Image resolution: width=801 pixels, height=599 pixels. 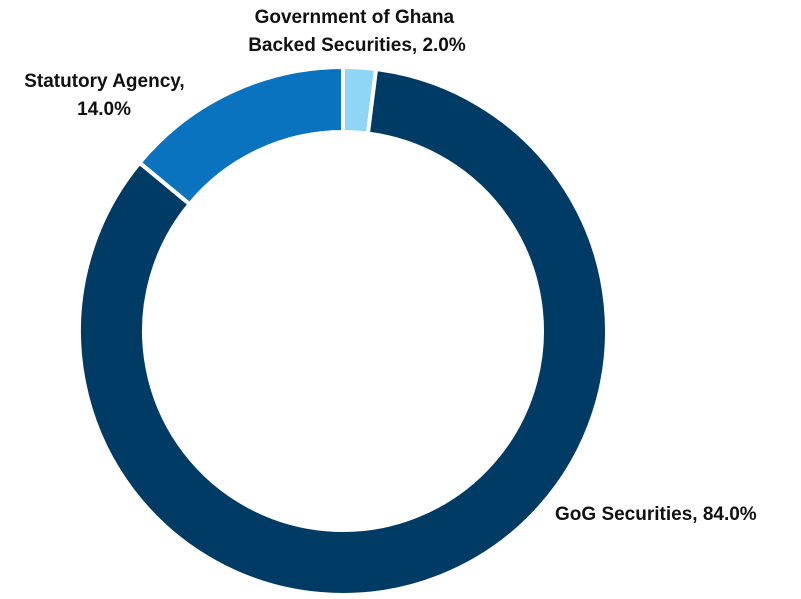 What do you see at coordinates (355, 17) in the screenshot?
I see `slice-label-government-backed-line-1: Government of Ghana` at bounding box center [355, 17].